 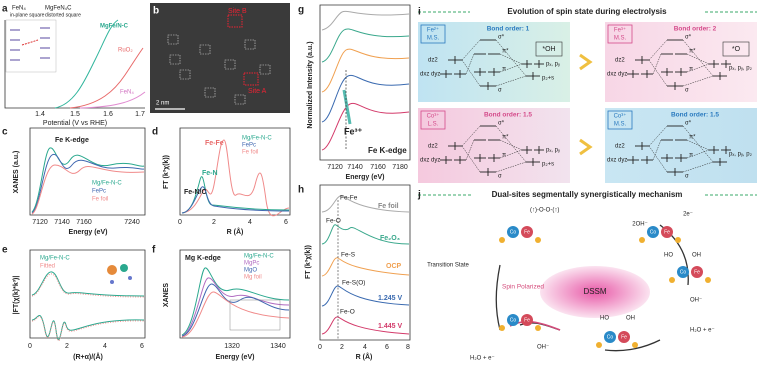 What do you see at coordinates (353, 283) in the screenshot?
I see `label: Fe-S(O)` at bounding box center [353, 283].